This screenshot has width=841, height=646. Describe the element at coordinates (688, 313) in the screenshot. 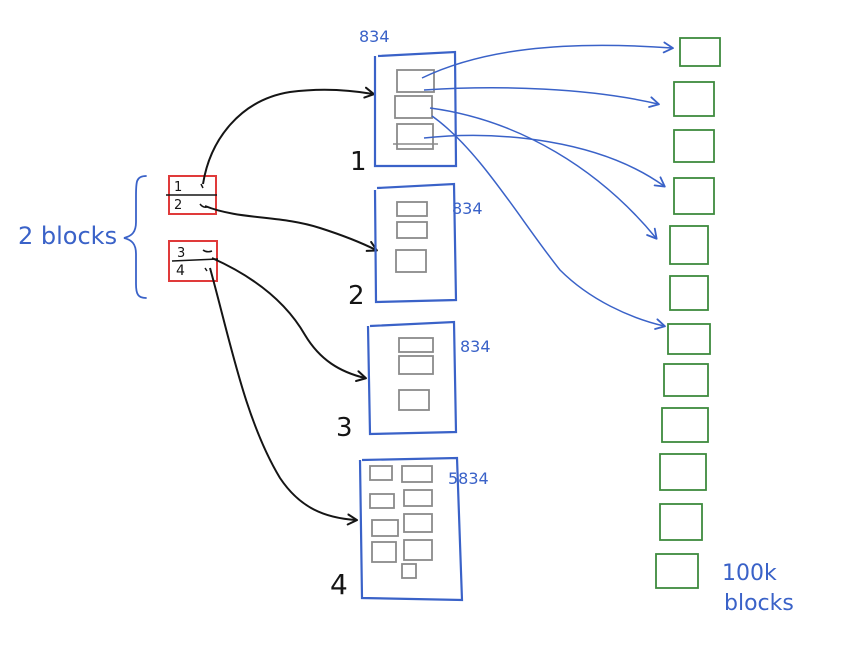

I see `green-blocks-column` at that location.